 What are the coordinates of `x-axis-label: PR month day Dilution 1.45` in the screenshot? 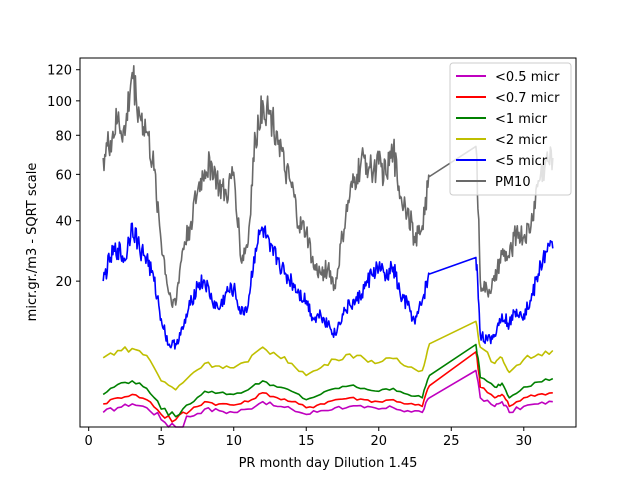 It's located at (328, 463).